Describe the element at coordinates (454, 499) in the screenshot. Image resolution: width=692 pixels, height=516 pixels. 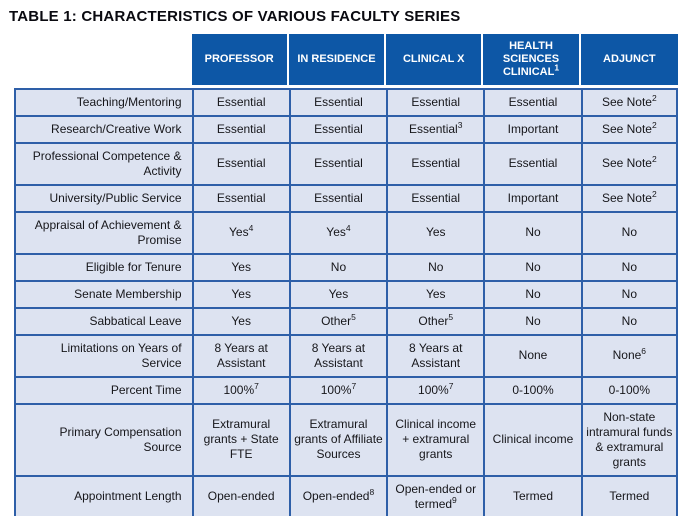
I see `footnote-marker: 9` at that location.